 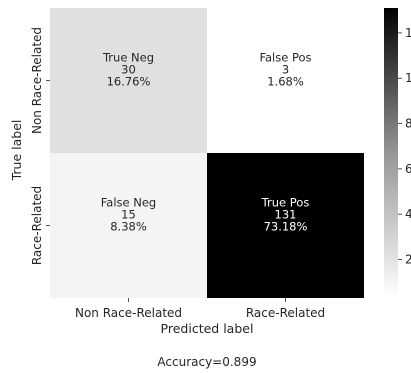 What do you see at coordinates (408, 169) in the screenshot?
I see `colorbar-tick-label: 60` at bounding box center [408, 169].